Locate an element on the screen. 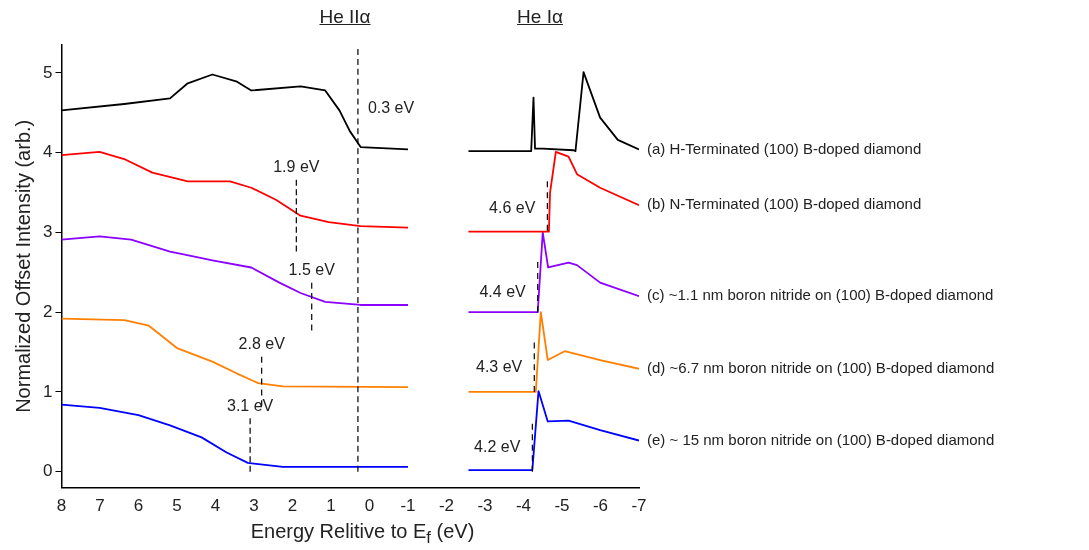  x-tick-label: -6 is located at coordinates (600, 506).